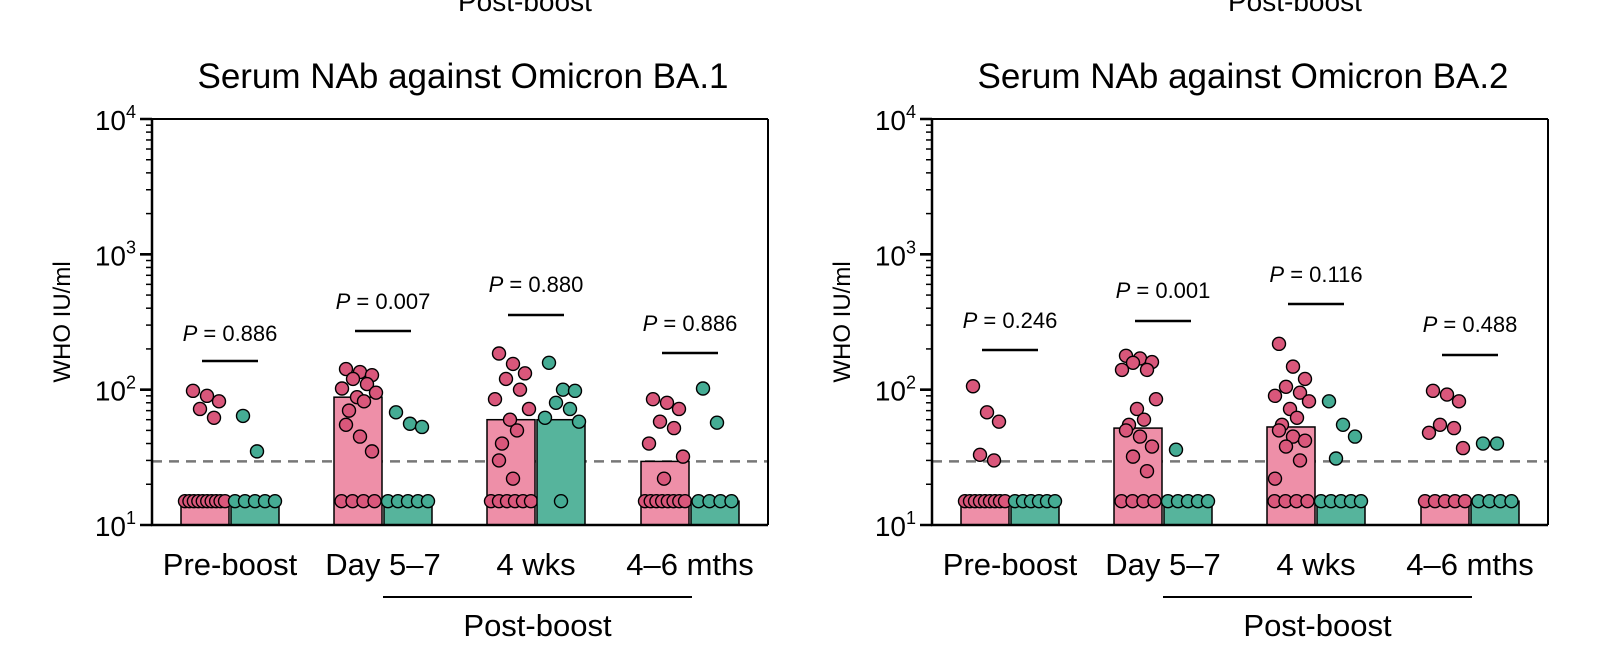 The width and height of the screenshot is (1602, 670). Describe the element at coordinates (1242, 76) in the screenshot. I see `chart-title: Serum NAb against Omicron BA.2` at that location.